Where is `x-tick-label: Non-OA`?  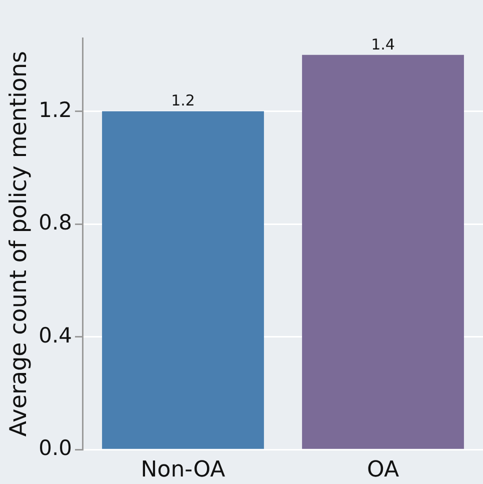
x-tick-label: Non-OA is located at coordinates (183, 470).